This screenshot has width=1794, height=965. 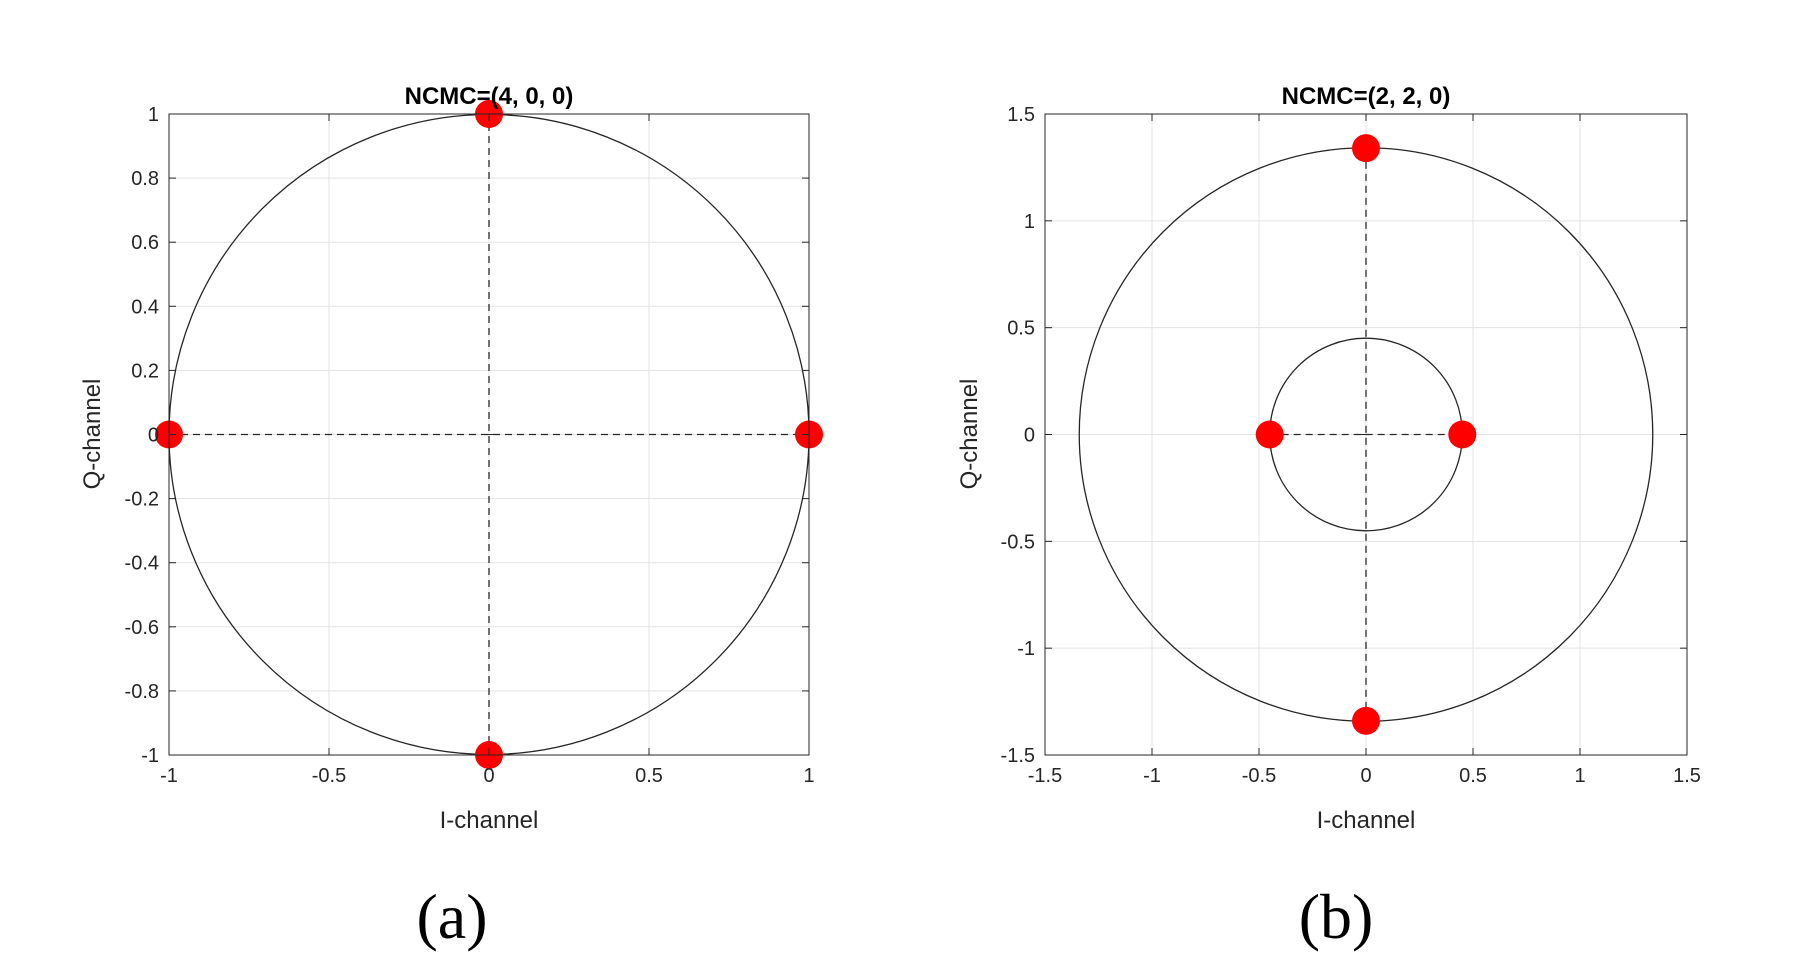 What do you see at coordinates (489, 820) in the screenshot?
I see `x-axis-label-a: I-channel` at bounding box center [489, 820].